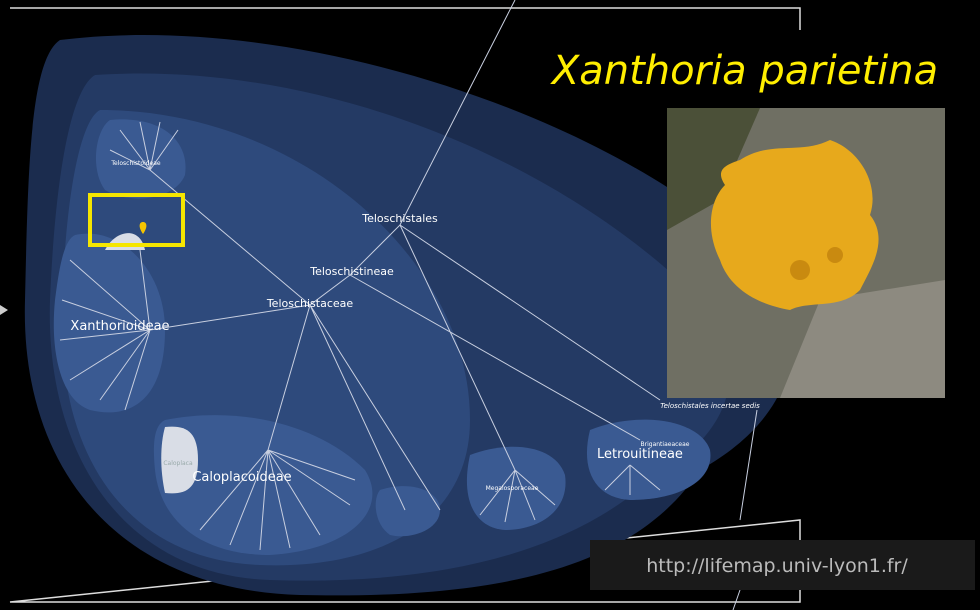 The width and height of the screenshot is (980, 610). What do you see at coordinates (351, 271) in the screenshot?
I see `node-label: Teloschistineae` at bounding box center [351, 271].